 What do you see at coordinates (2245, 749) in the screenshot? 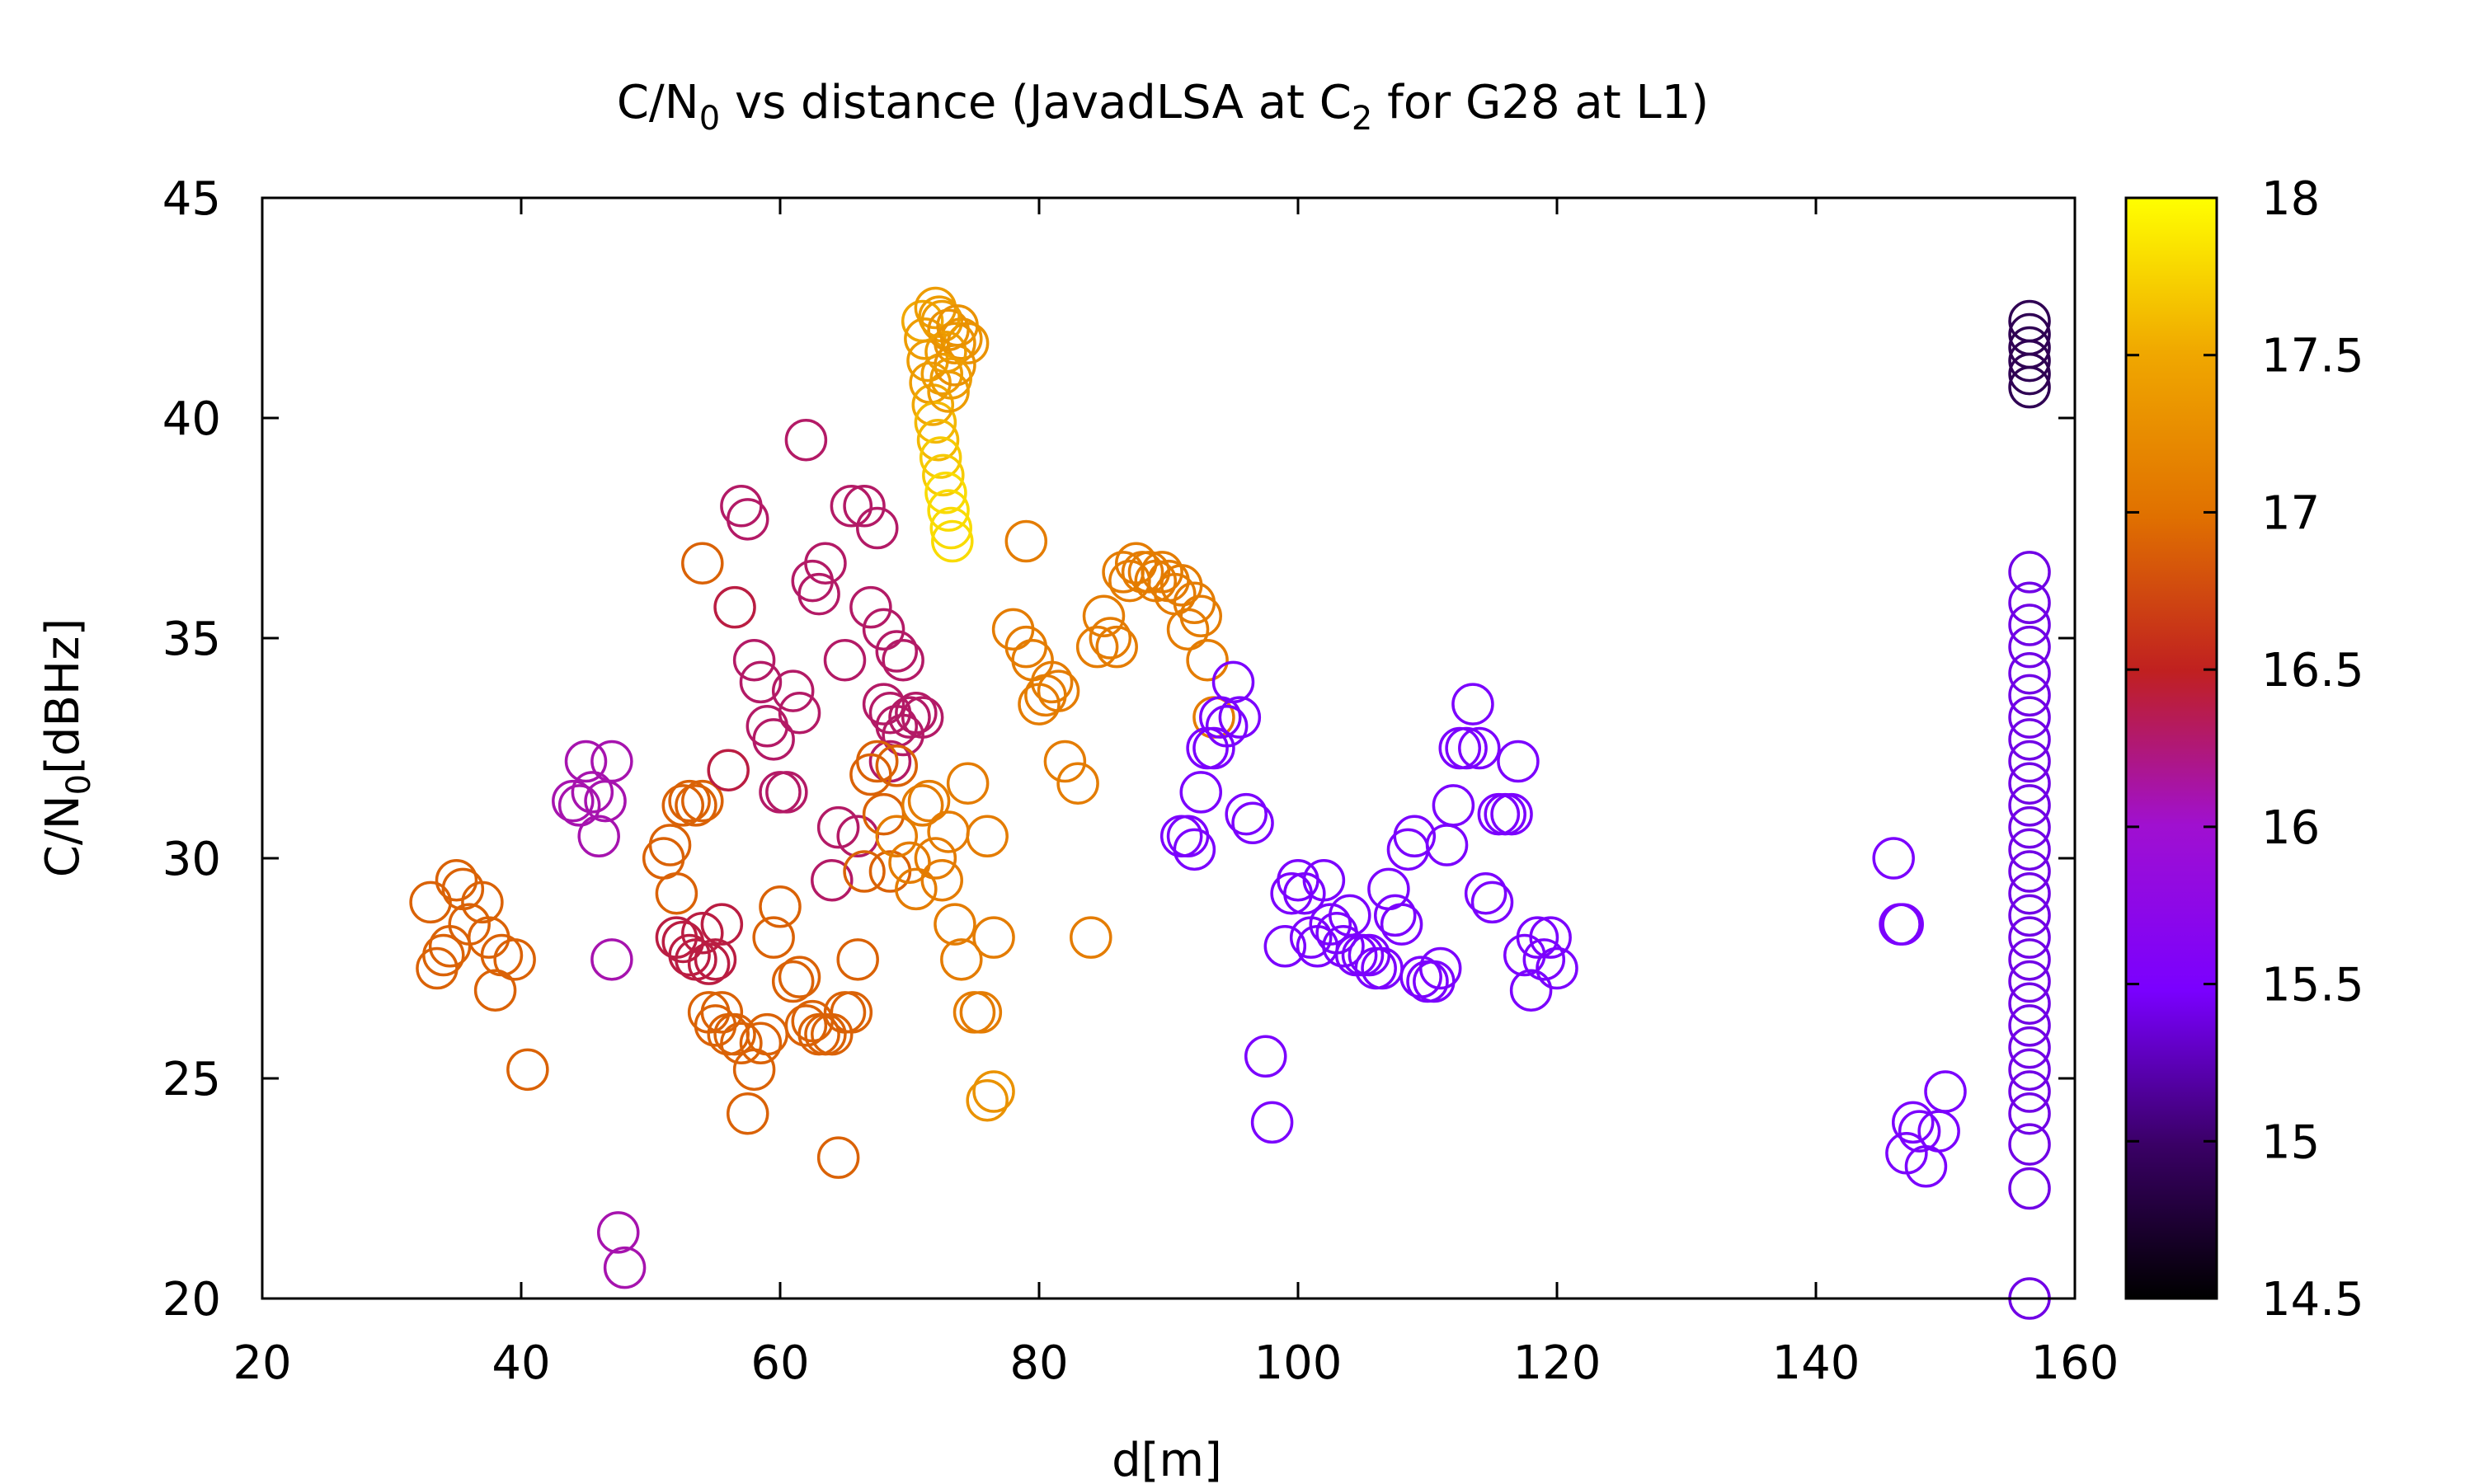
I see `colorbar-ticks: 14.5 15 15.5 16 16.5 17 17.5 18` at bounding box center [2245, 749].